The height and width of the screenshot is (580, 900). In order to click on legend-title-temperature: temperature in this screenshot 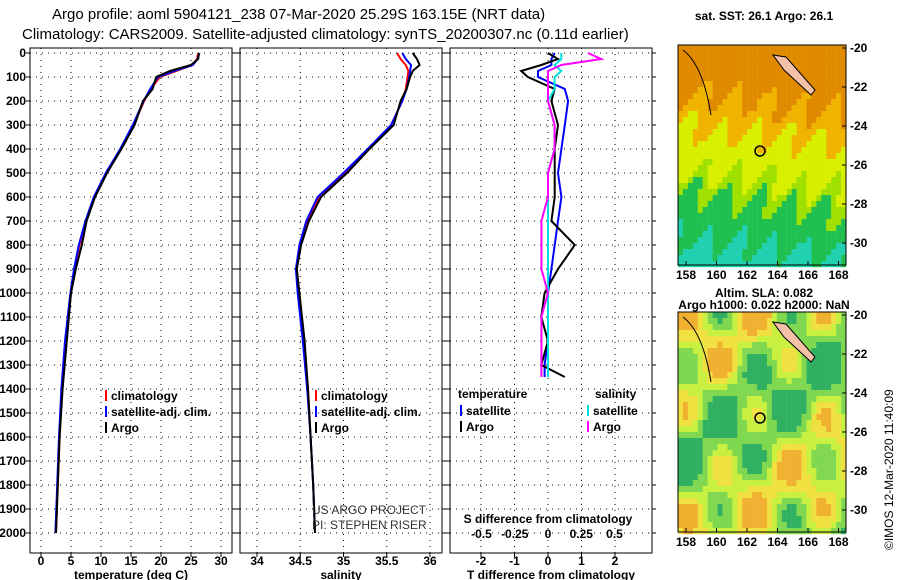, I will do `click(493, 394)`.